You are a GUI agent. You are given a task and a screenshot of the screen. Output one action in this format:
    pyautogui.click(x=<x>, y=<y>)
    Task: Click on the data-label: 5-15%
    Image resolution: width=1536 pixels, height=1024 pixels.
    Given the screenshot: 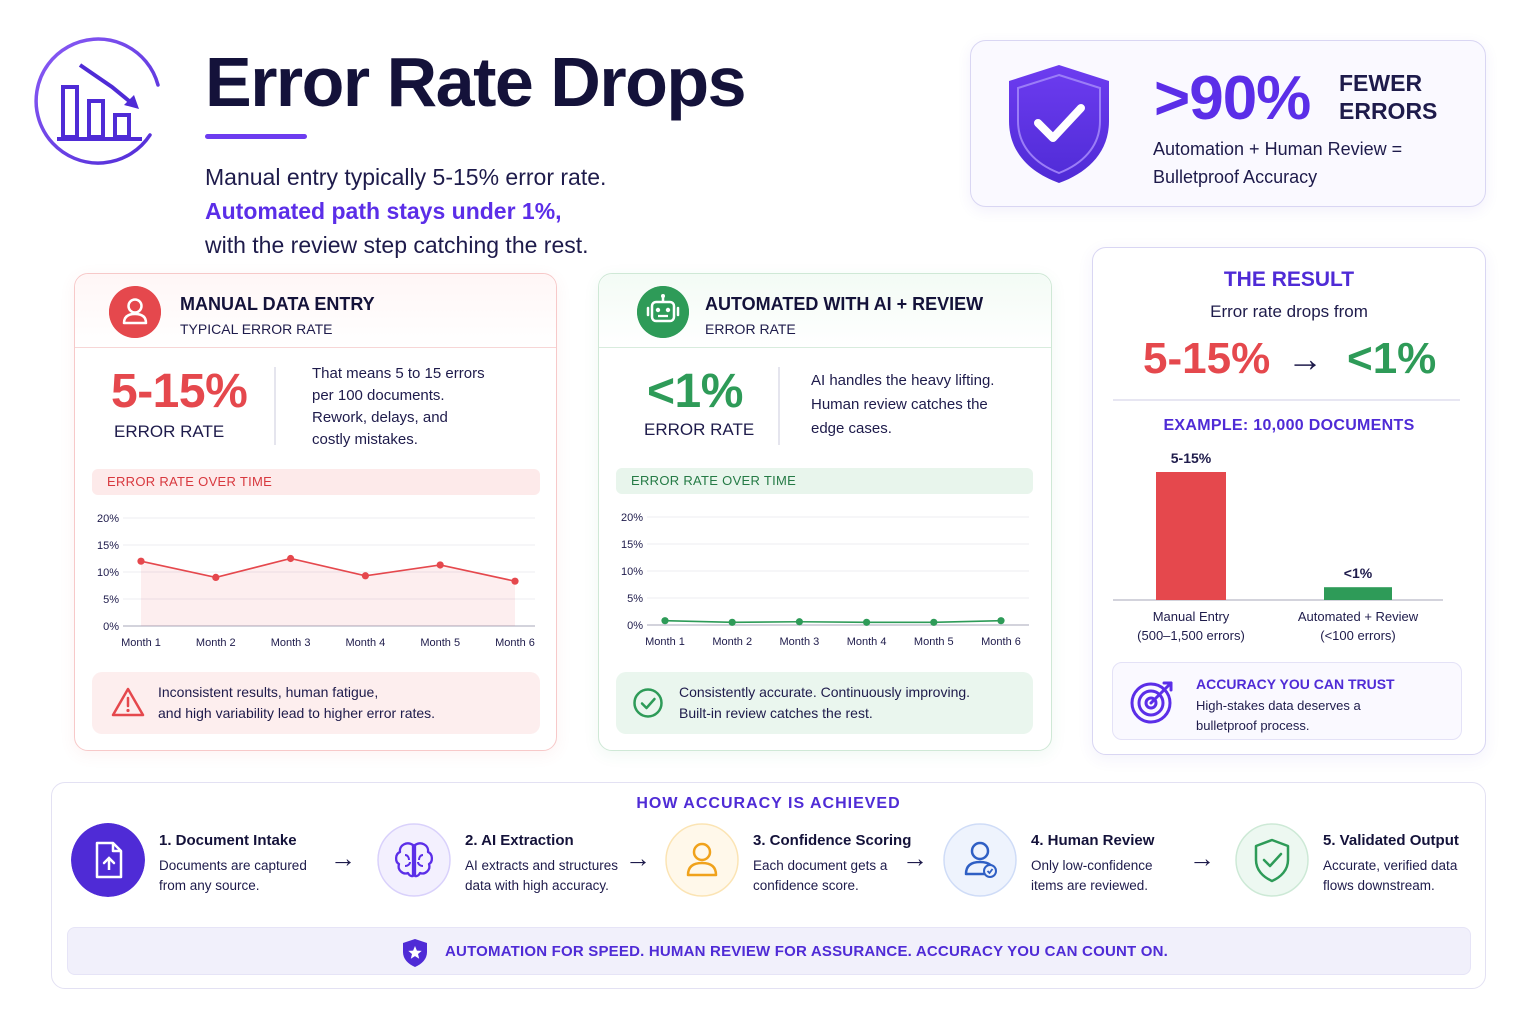 What is the action you would take?
    pyautogui.click(x=1191, y=458)
    